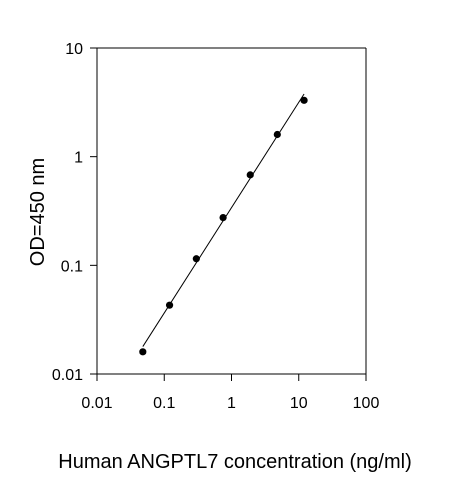 This screenshot has height=480, width=463. What do you see at coordinates (164, 403) in the screenshot?
I see `x-tick-label: 0.1` at bounding box center [164, 403].